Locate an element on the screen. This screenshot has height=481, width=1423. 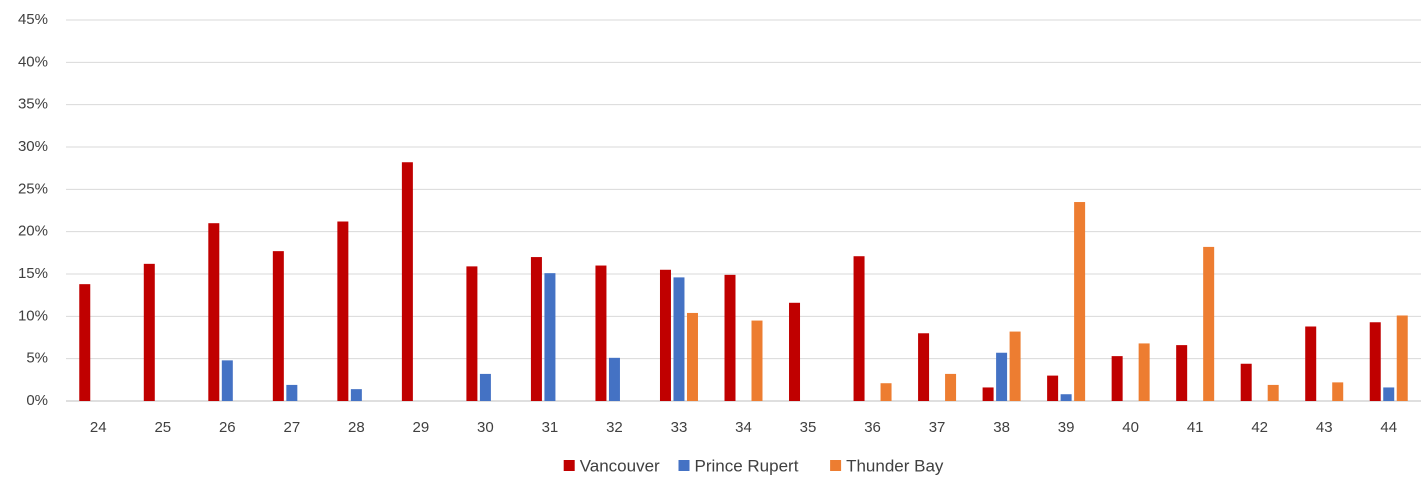
y-tick-label: 45% is located at coordinates (33, 19).